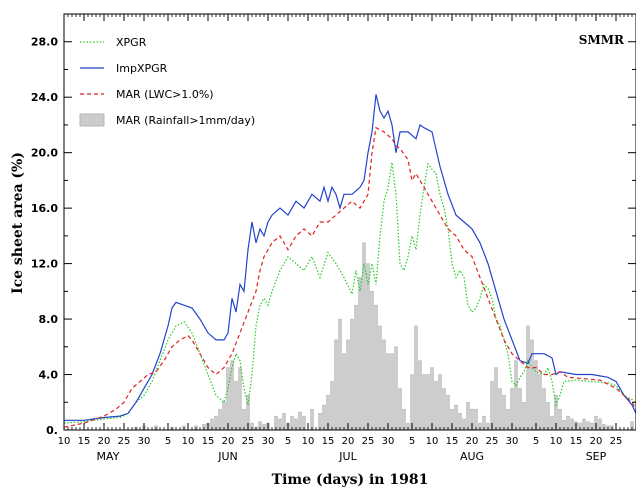 The image size is (636, 496). Describe the element at coordinates (347, 456) in the screenshot. I see `month-label: JUL` at that location.